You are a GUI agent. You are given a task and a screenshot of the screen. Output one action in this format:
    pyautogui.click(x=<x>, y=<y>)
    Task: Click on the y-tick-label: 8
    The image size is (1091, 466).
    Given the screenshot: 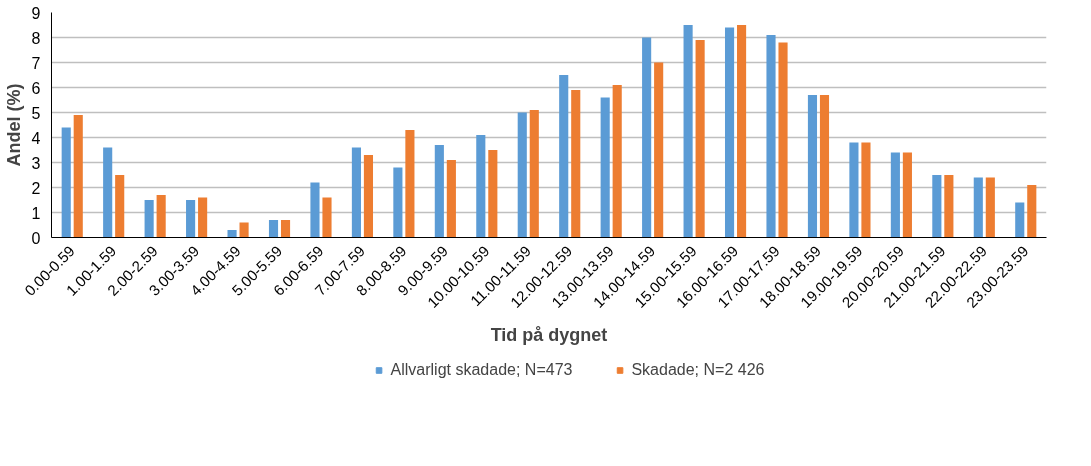 What is the action you would take?
    pyautogui.click(x=36, y=38)
    